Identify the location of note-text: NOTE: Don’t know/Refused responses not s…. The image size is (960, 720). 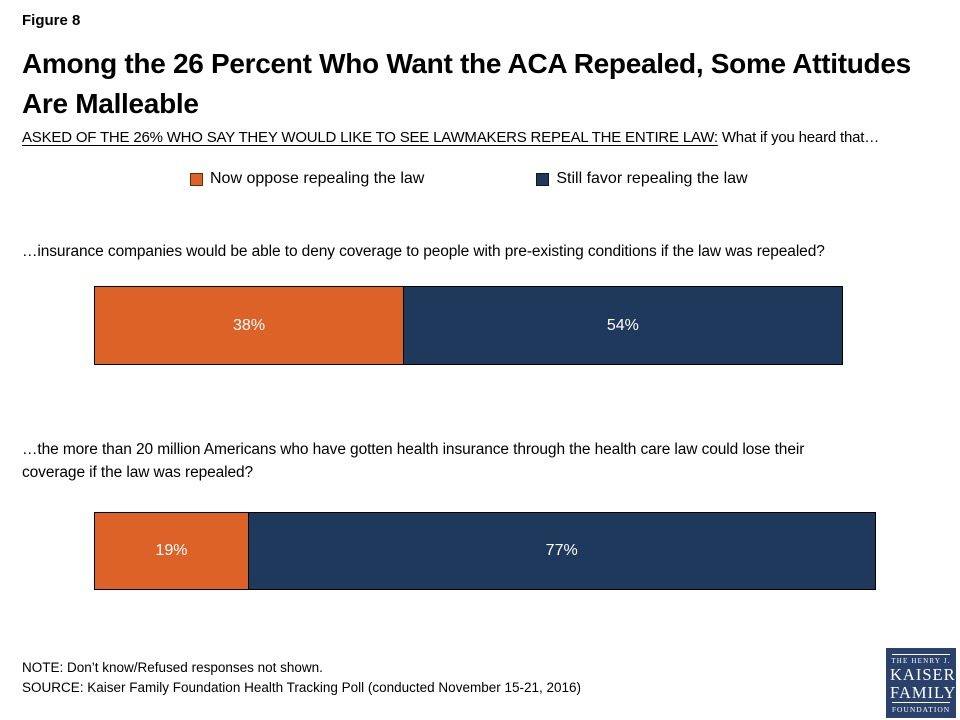
(172, 667).